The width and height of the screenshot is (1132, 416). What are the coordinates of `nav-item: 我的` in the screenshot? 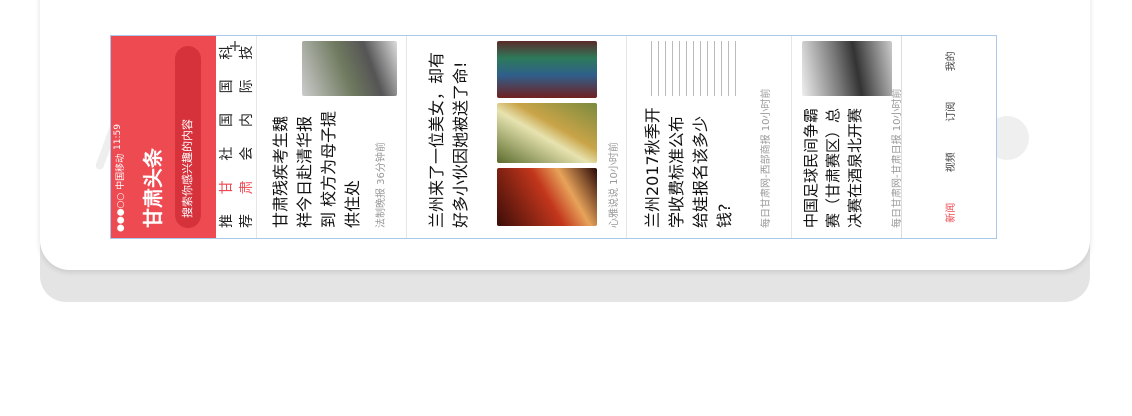 It's located at (951, 61).